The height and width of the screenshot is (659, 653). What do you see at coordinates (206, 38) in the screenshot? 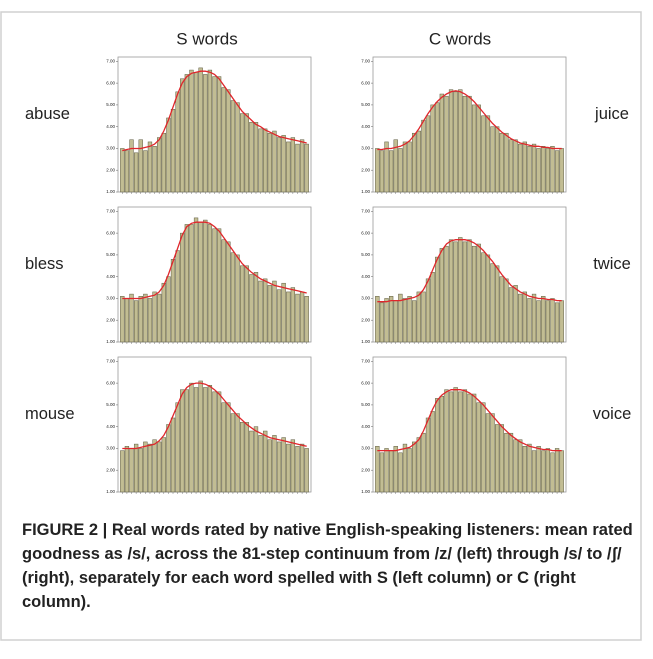
I see `column-header: S words` at bounding box center [206, 38].